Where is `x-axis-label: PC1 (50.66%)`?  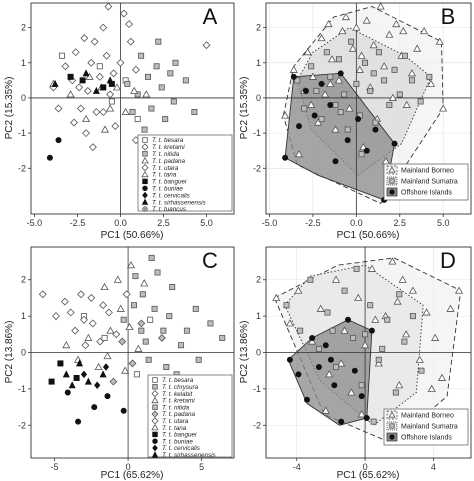
x-axis-label: PC1 (50.66%) is located at coordinates (368, 235).